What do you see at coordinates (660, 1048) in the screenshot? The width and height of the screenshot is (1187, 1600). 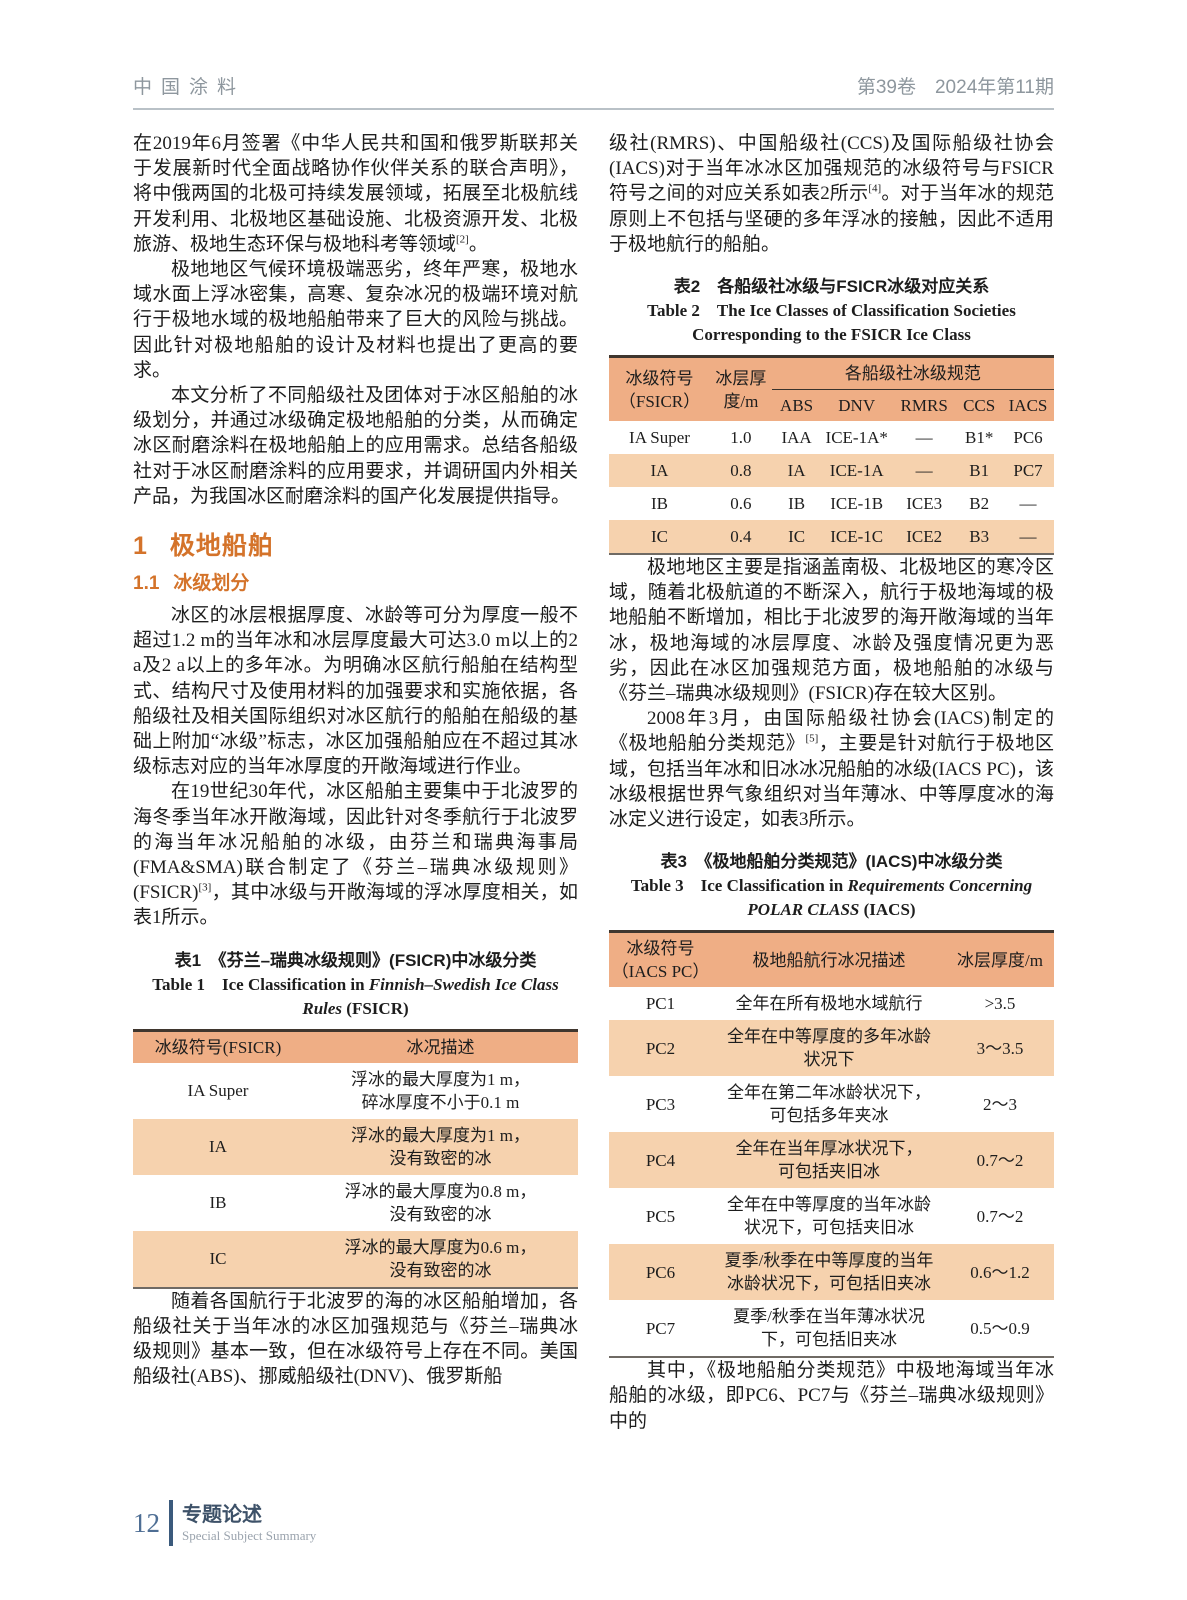 I see `table-cell: PC2` at bounding box center [660, 1048].